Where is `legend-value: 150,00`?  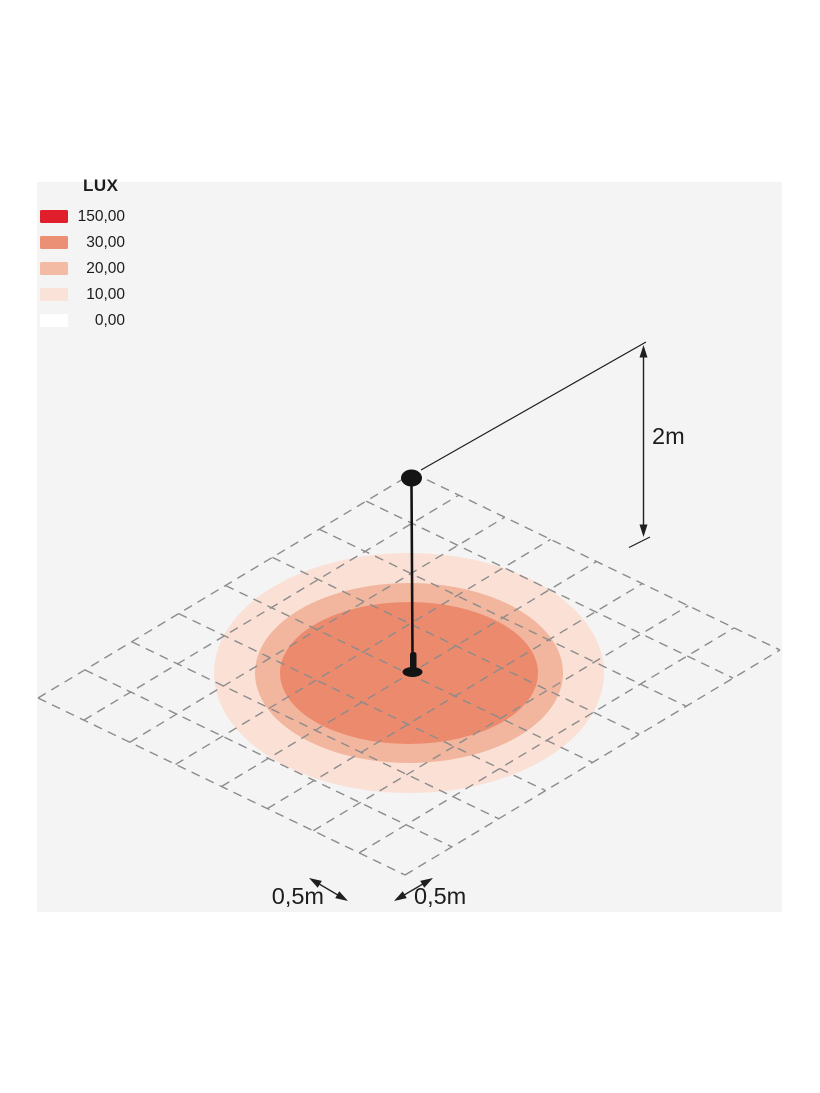
legend-value: 150,00 is located at coordinates (101, 216).